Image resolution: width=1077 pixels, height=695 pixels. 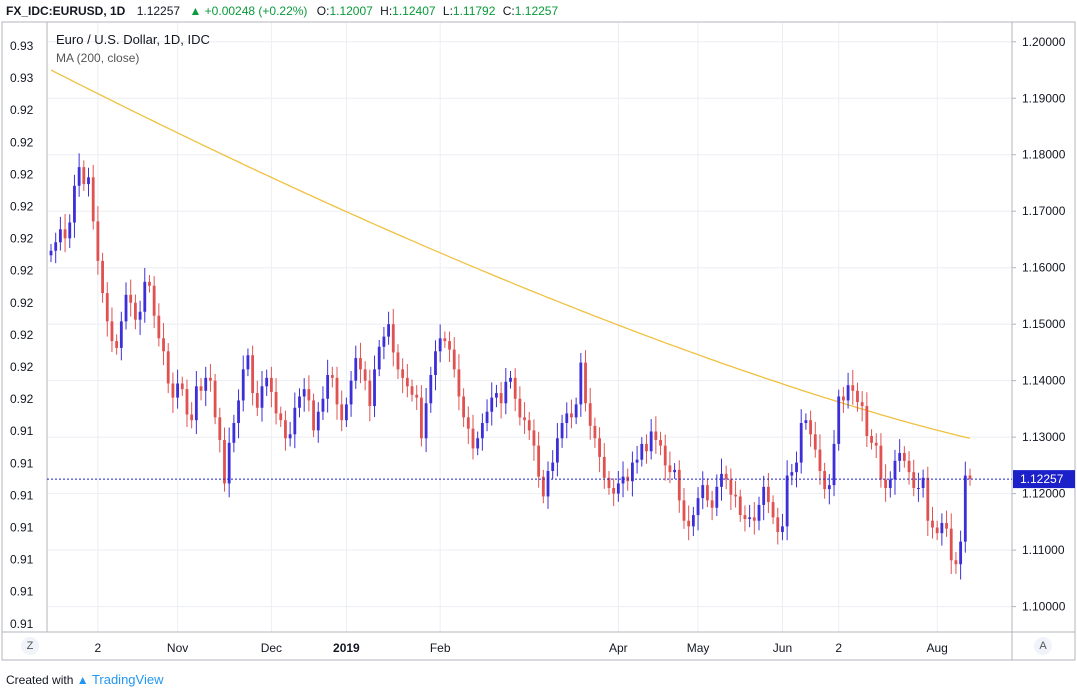 What do you see at coordinates (351, 11) in the screenshot?
I see `open-value: 1.12007` at bounding box center [351, 11].